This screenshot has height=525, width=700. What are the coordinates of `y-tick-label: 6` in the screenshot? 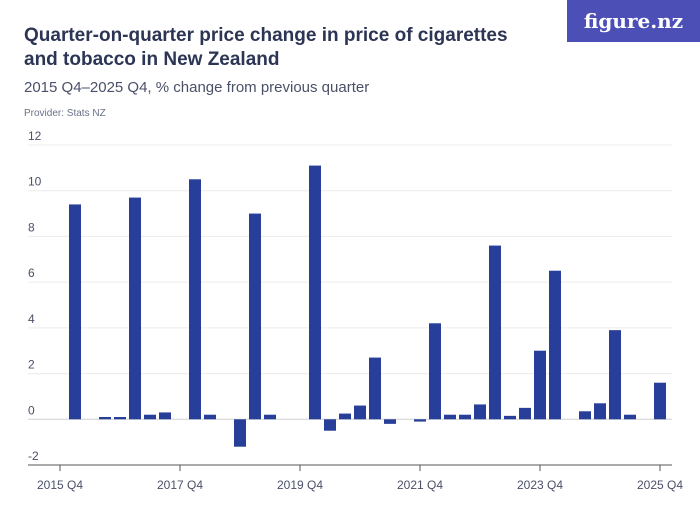 It's located at (31, 273).